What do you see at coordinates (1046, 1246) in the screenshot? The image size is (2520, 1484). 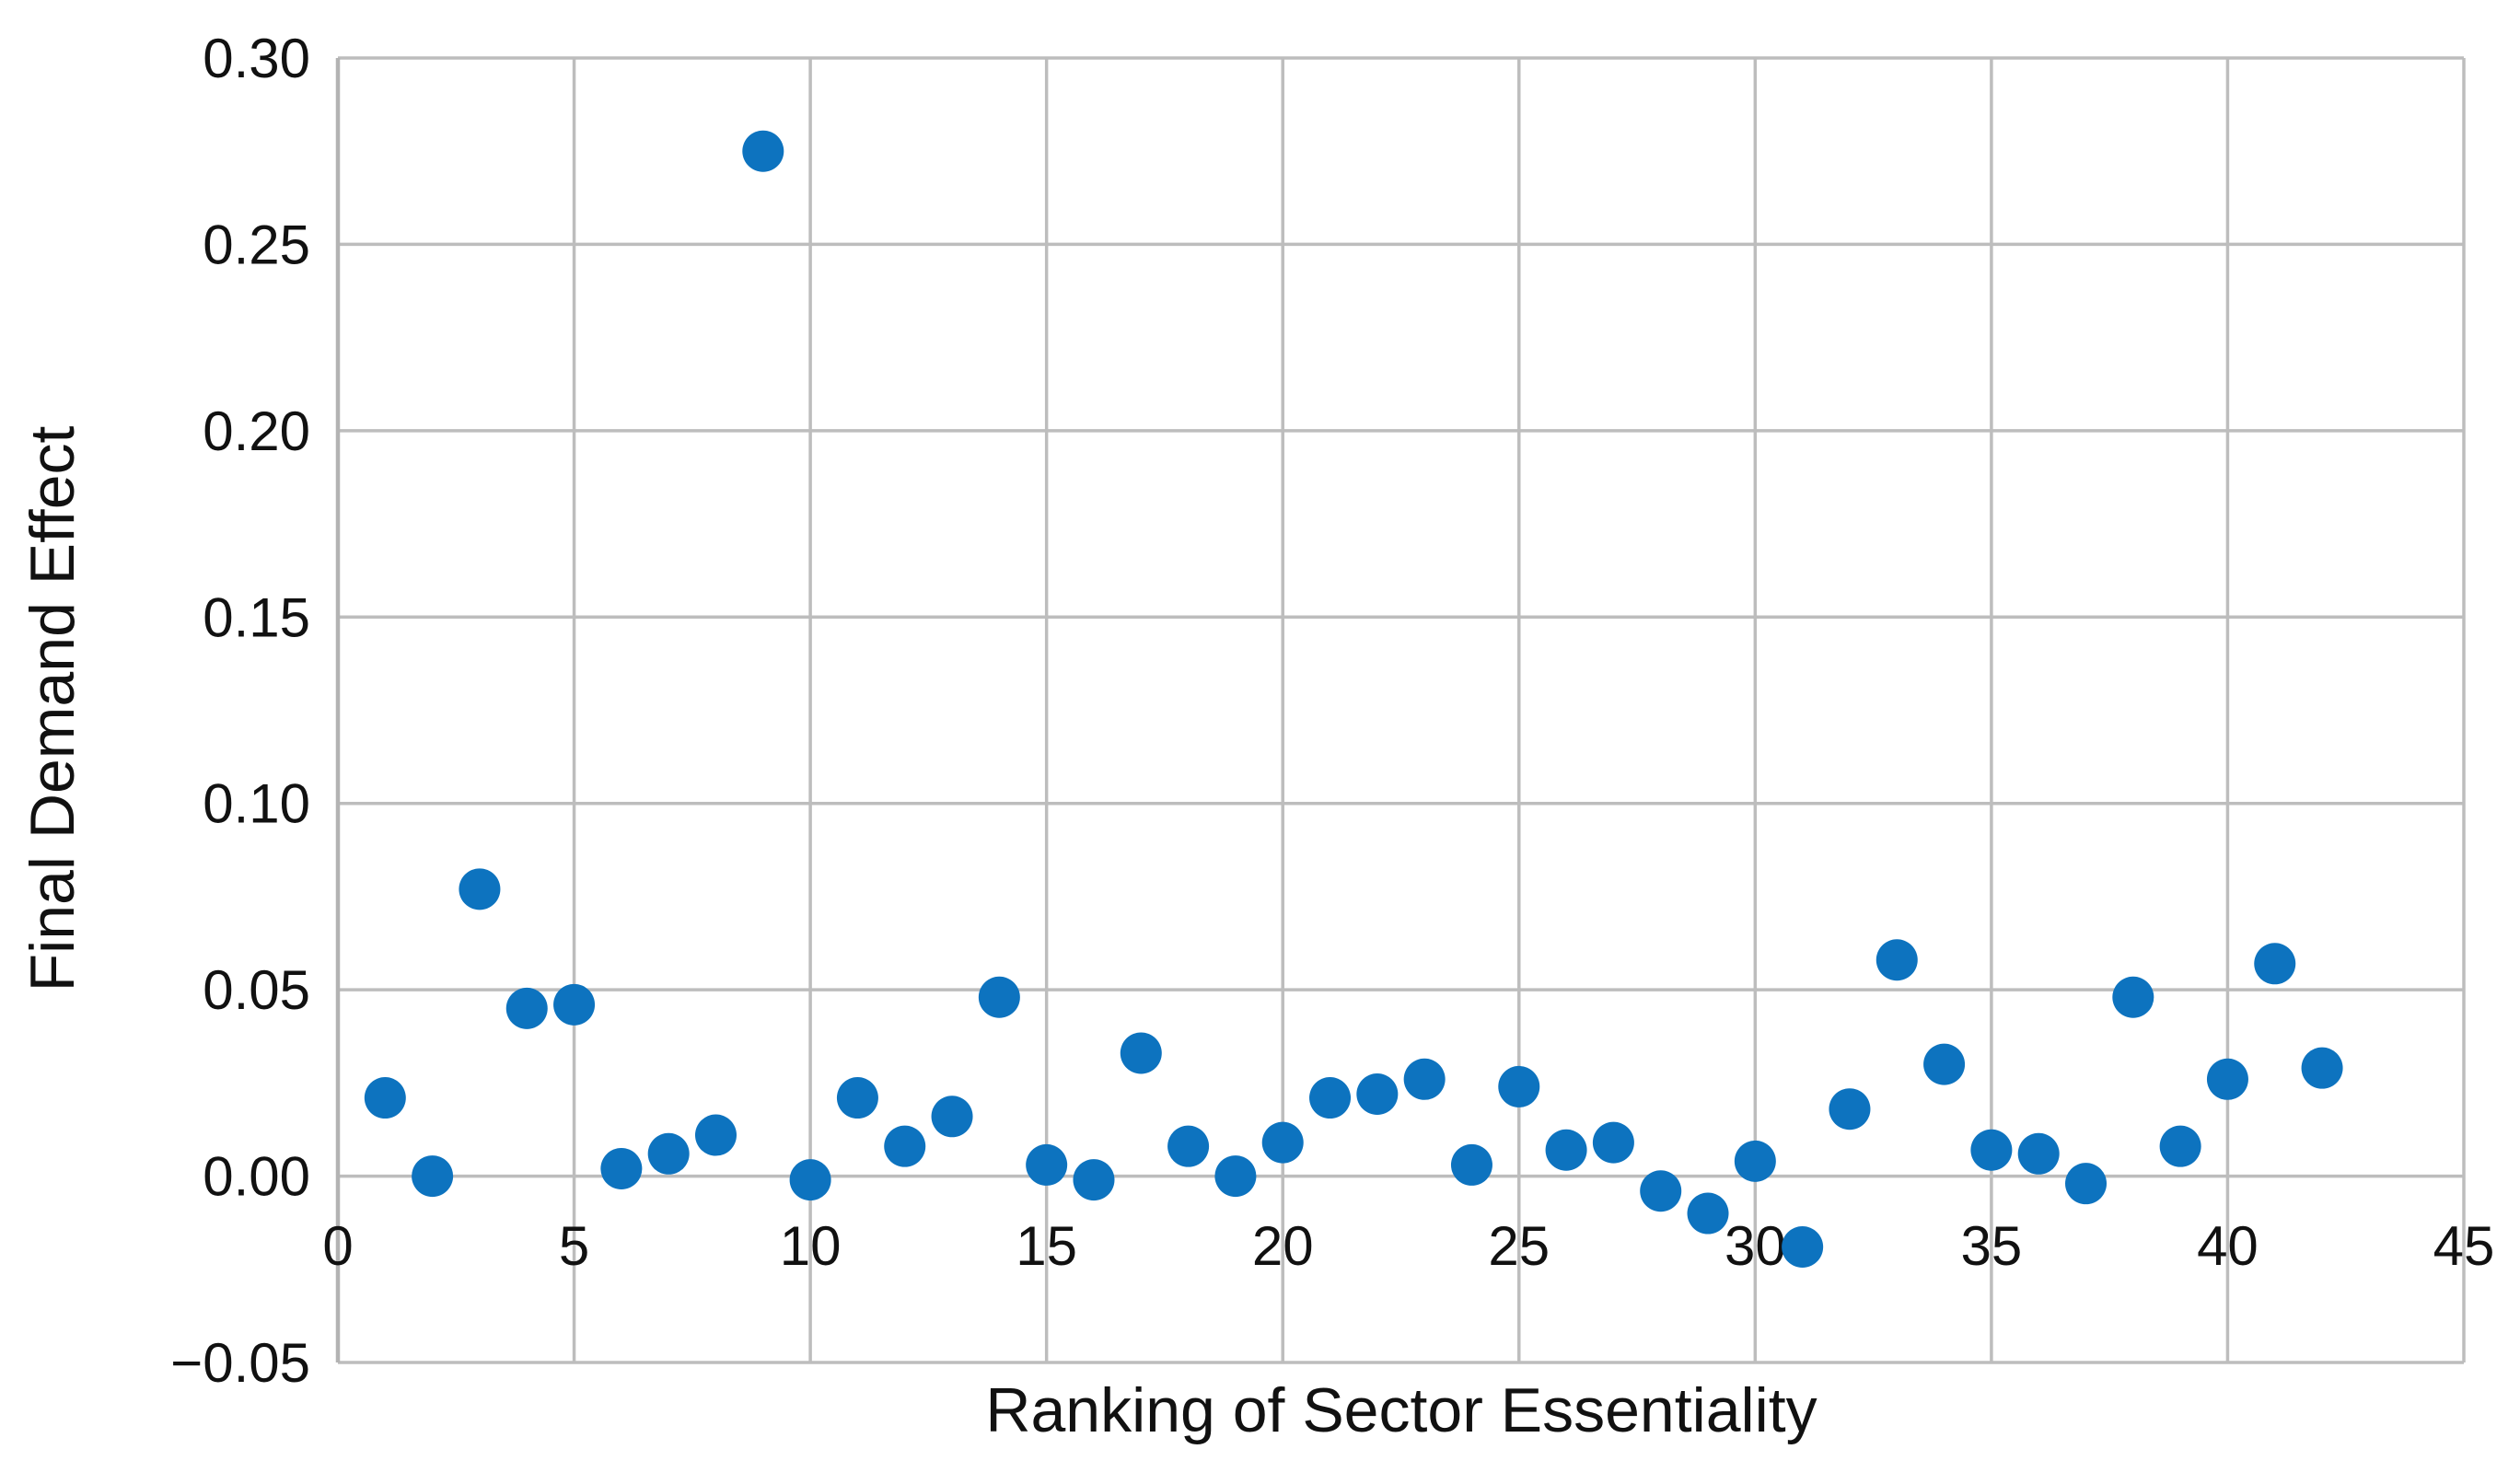 I see `x-tick-label: 15` at bounding box center [1046, 1246].